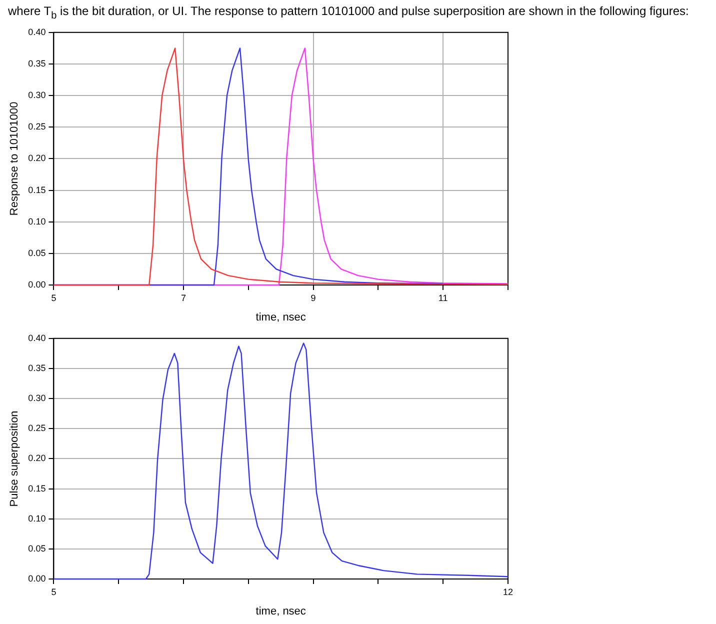 The image size is (716, 624). Describe the element at coordinates (313, 297) in the screenshot. I see `x-tick-label: 9` at that location.